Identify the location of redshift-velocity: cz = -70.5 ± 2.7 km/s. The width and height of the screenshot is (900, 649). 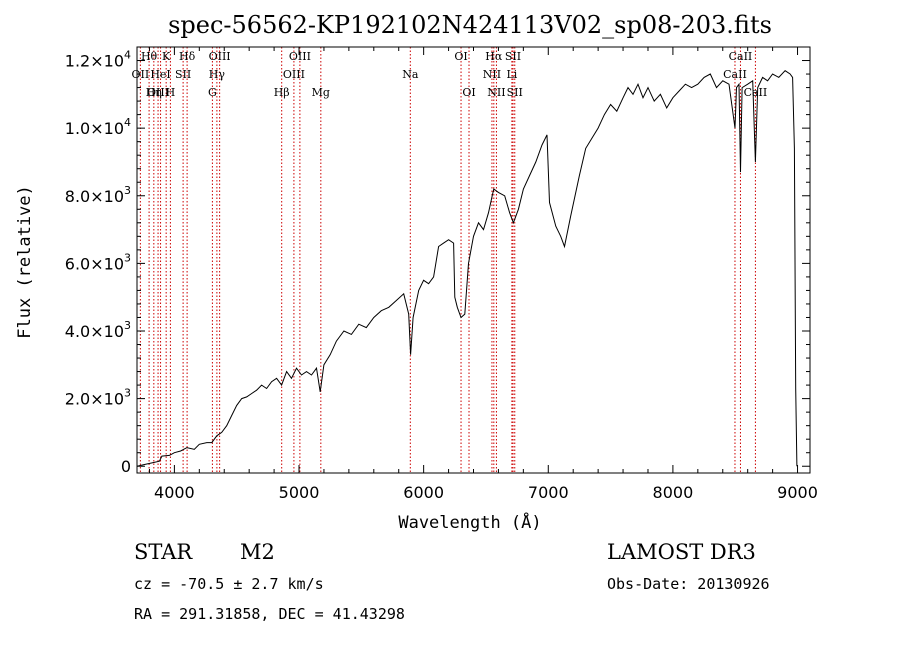
(229, 584).